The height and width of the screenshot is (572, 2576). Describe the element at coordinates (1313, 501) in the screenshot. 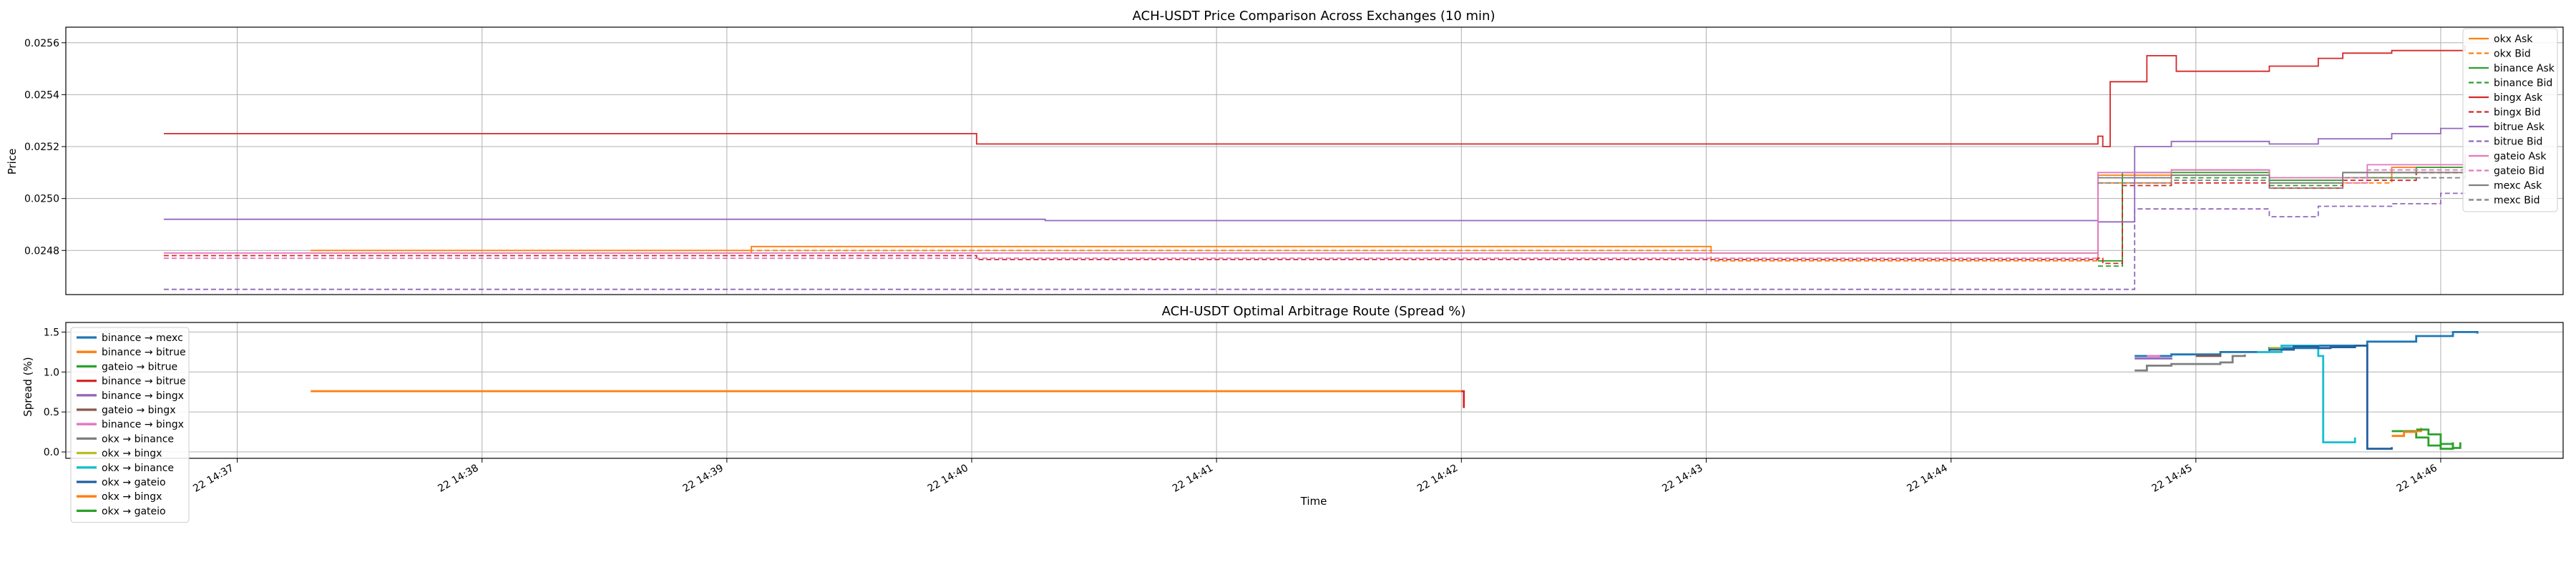

I see `spread-chart-xlabel: Time` at that location.